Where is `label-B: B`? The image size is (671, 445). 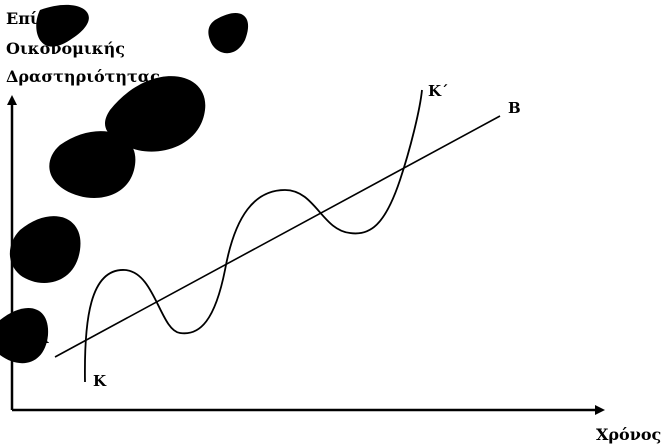 label-B: B is located at coordinates (514, 108).